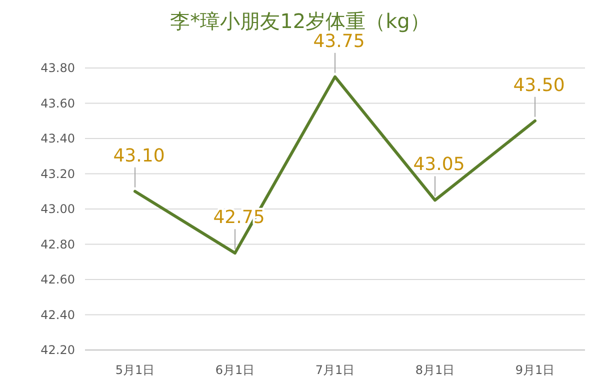 This screenshot has height=392, width=600. What do you see at coordinates (57, 279) in the screenshot?
I see `y-tick-label: 42.60` at bounding box center [57, 279].